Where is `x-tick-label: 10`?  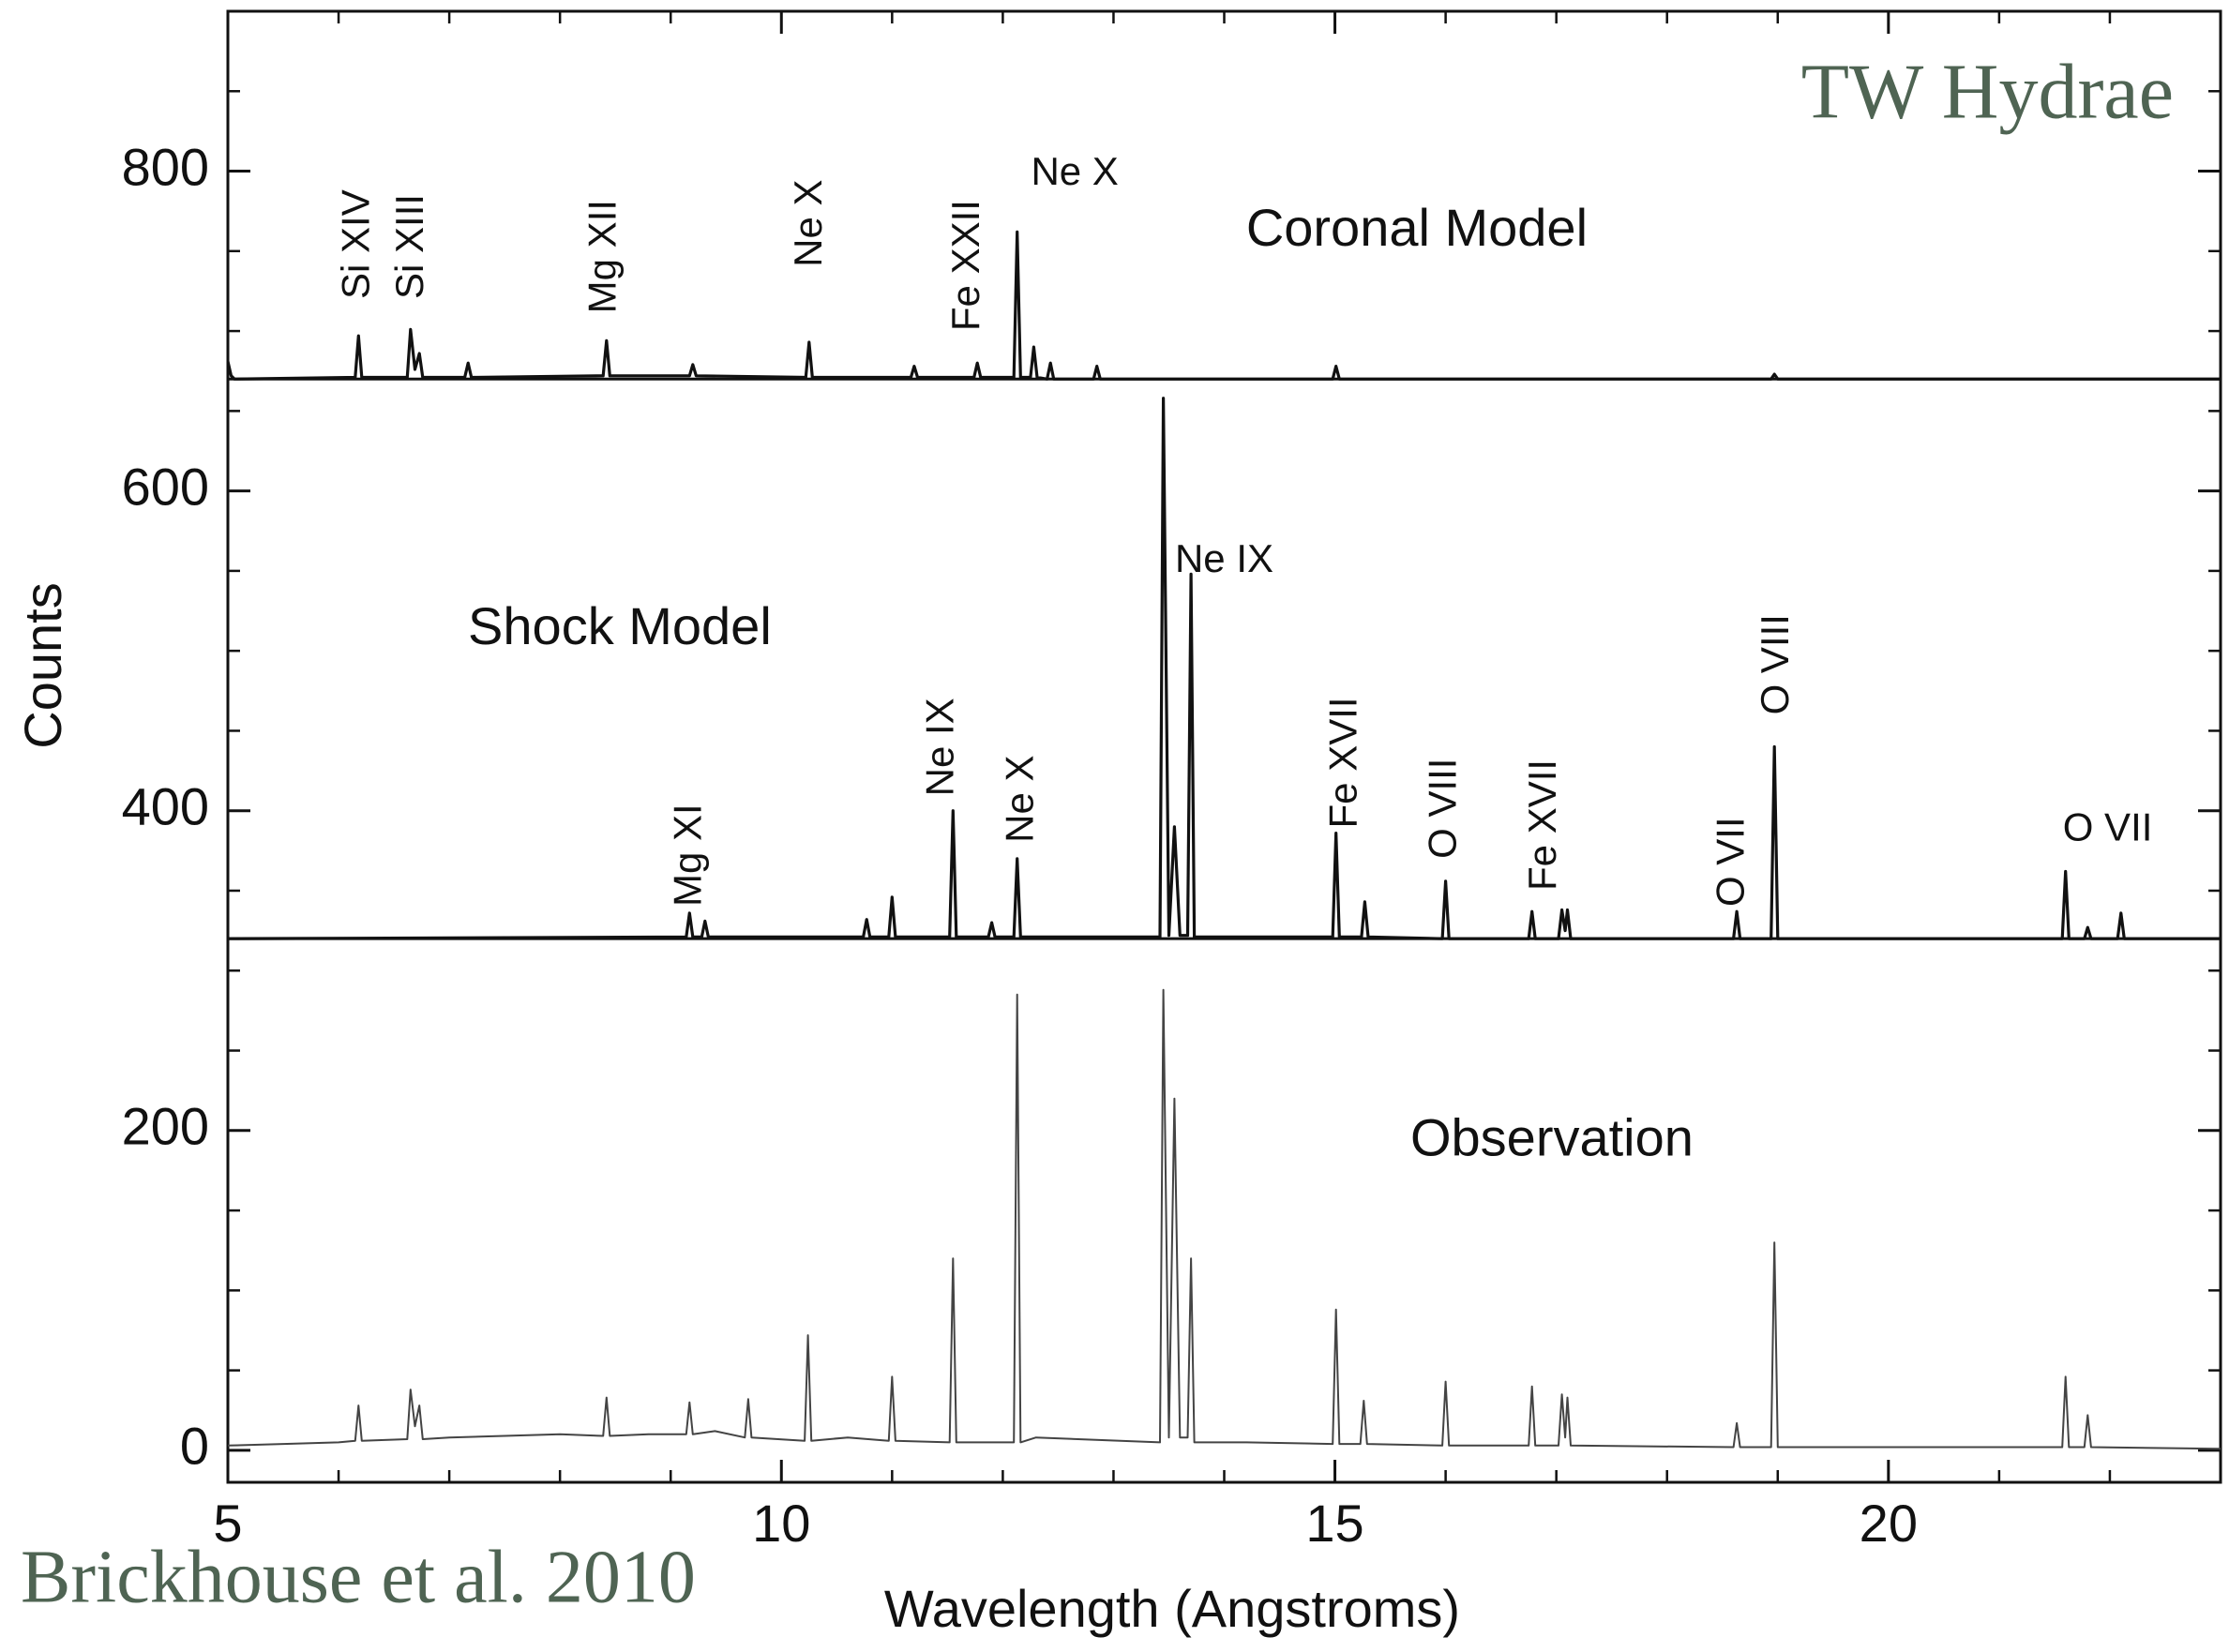
x-tick-label: 10 is located at coordinates (781, 1523).